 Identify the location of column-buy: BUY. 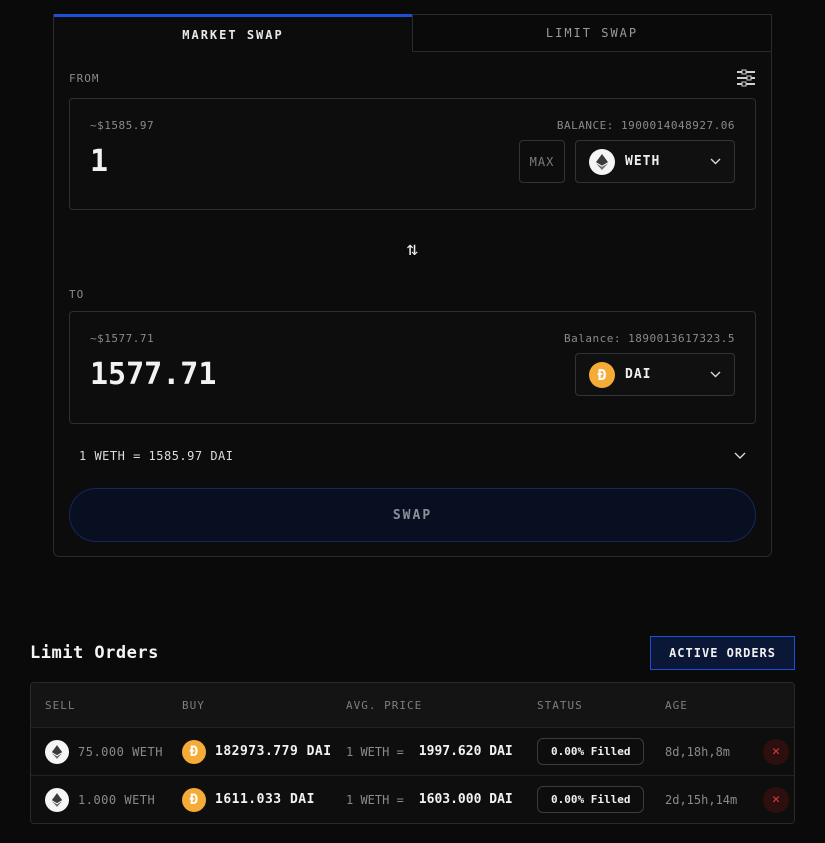
(193, 705).